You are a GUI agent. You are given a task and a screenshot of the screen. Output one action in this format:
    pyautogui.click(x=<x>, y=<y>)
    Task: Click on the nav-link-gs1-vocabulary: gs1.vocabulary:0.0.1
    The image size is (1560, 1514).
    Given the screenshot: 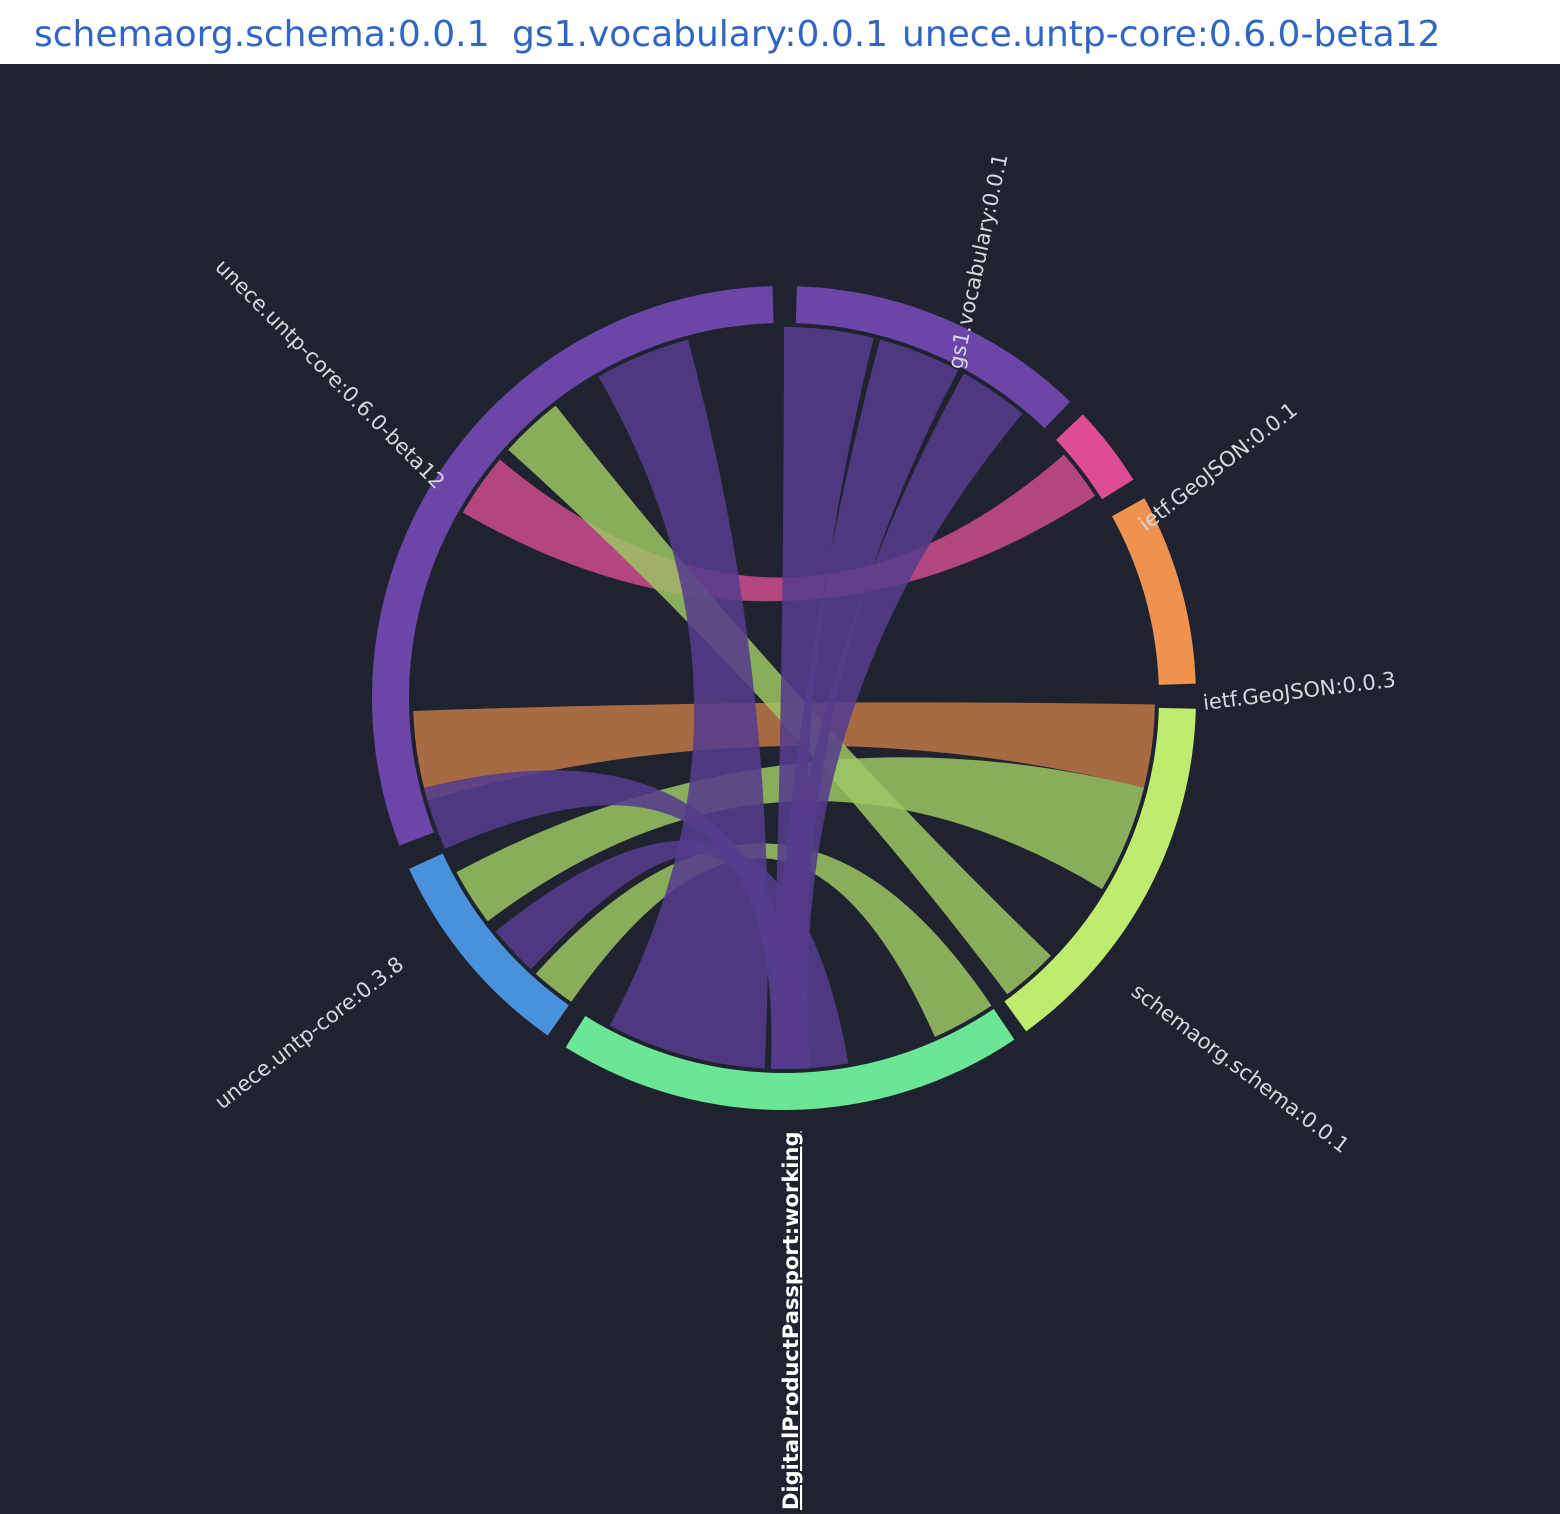 What is the action you would take?
    pyautogui.click(x=700, y=34)
    